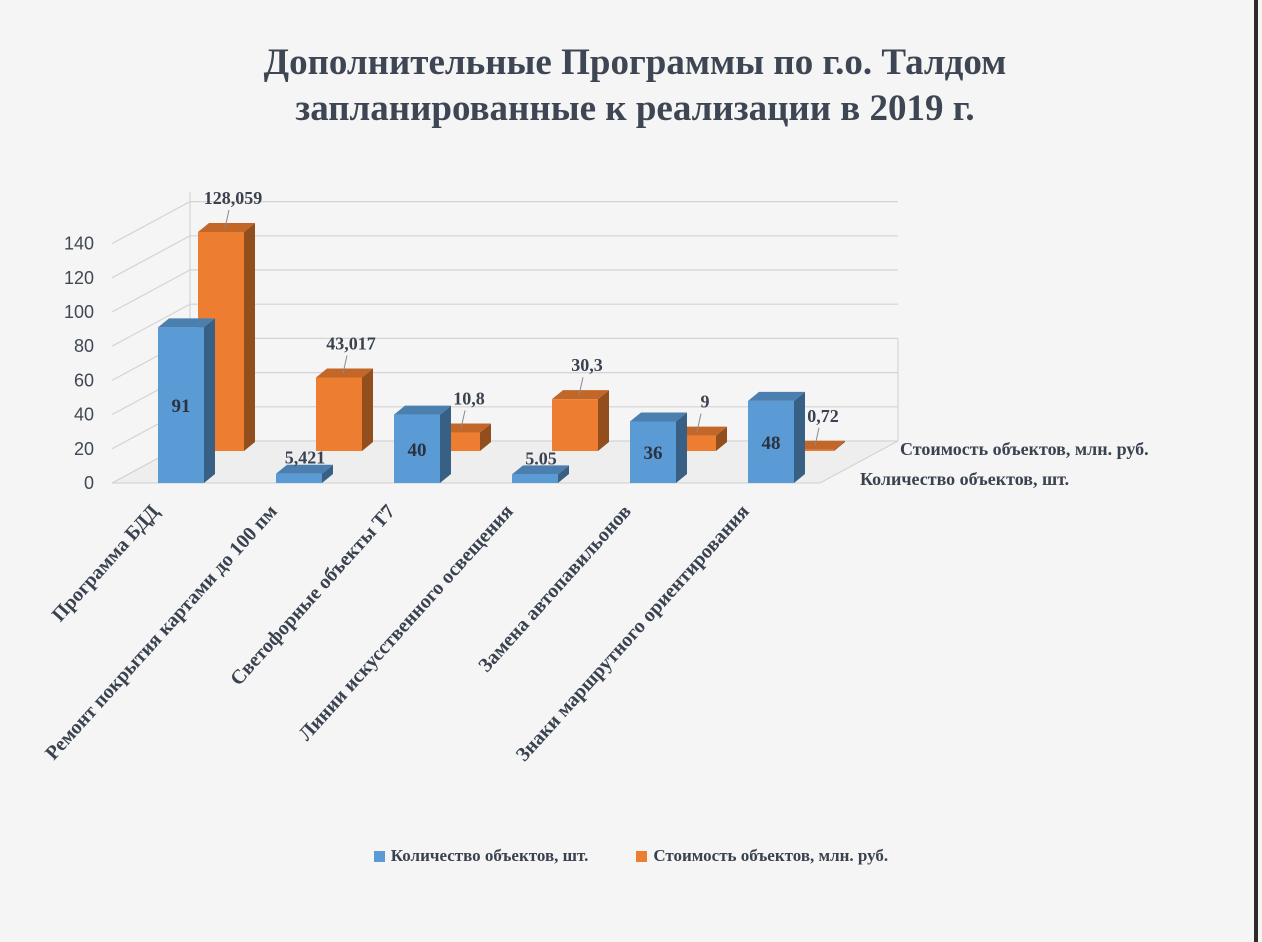 The width and height of the screenshot is (1262, 942). I want to click on data-label-count-5: 48, so click(771, 443).